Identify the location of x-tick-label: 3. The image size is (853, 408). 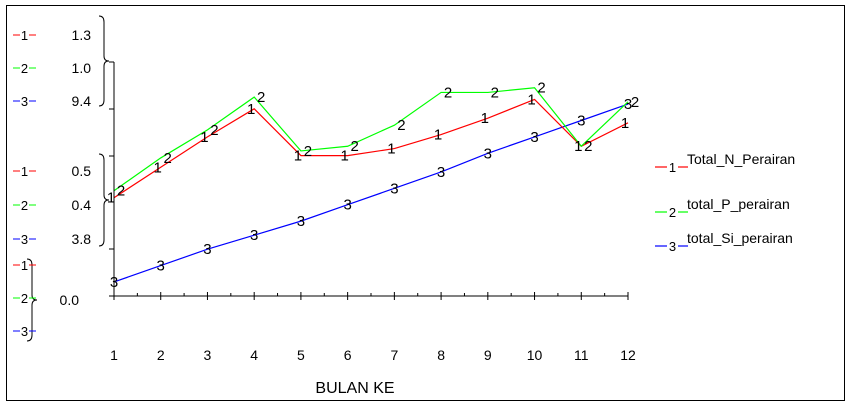
(208, 355).